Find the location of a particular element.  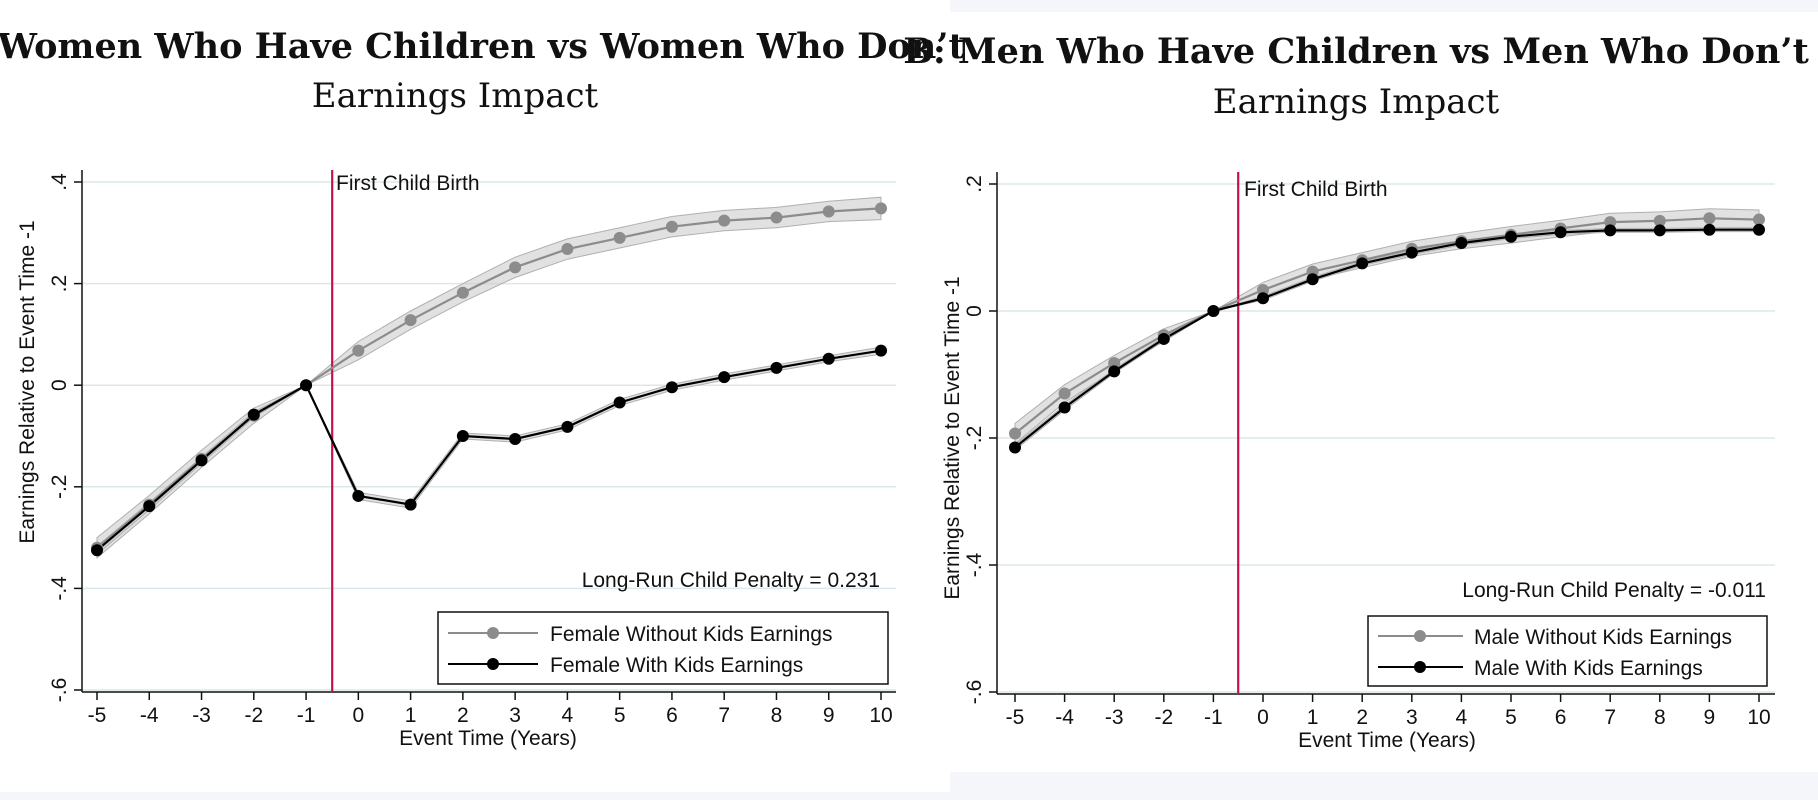

chart-a-x-tick-label: 1 is located at coordinates (411, 715).